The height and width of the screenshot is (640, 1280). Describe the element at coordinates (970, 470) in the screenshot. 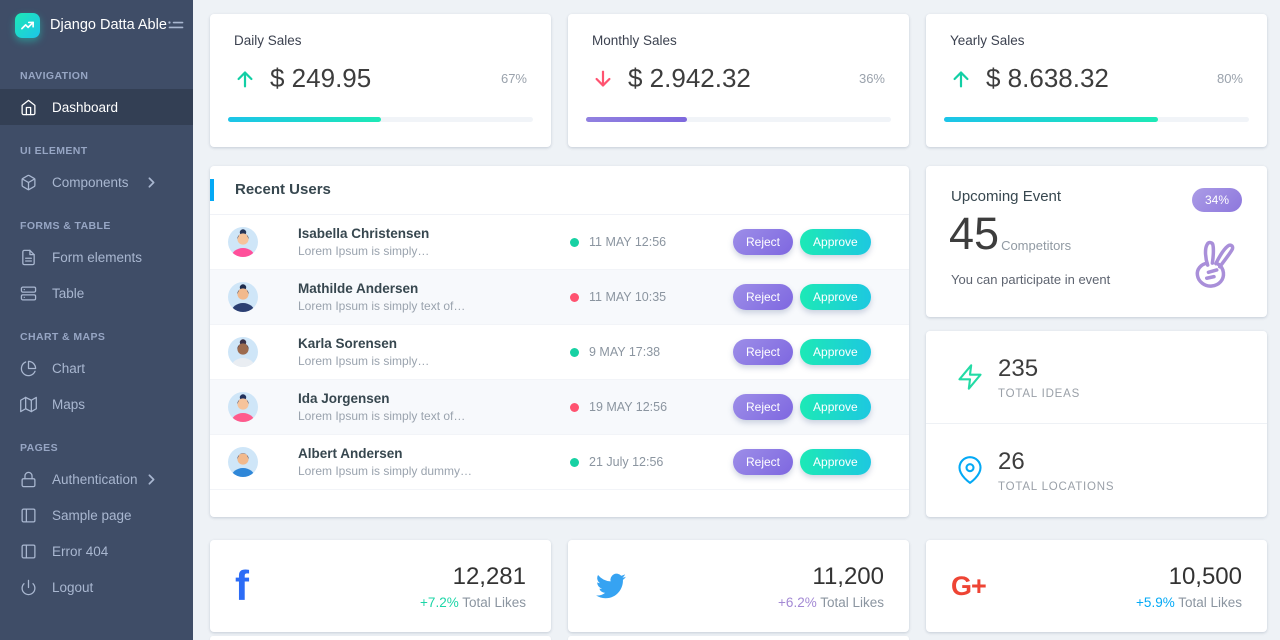

I see `map-pin-icon` at that location.